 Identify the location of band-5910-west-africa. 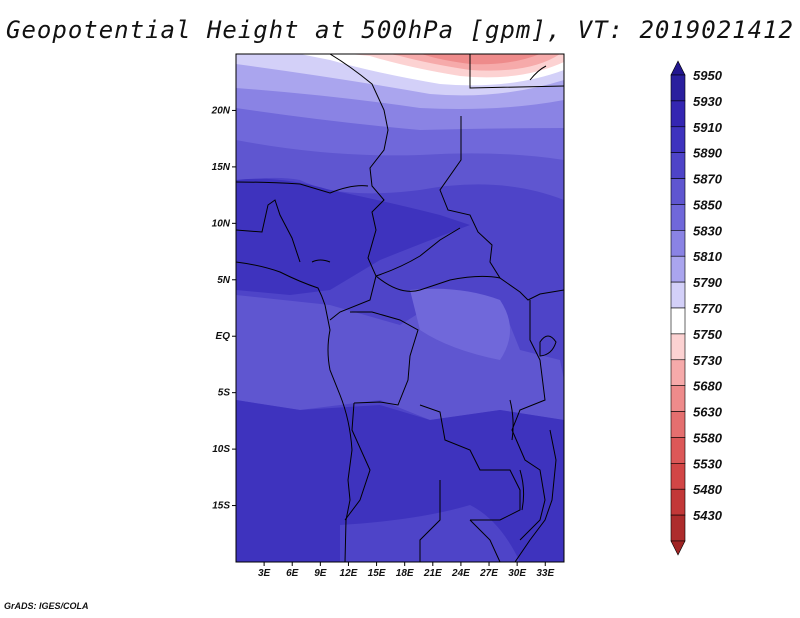
(353, 236).